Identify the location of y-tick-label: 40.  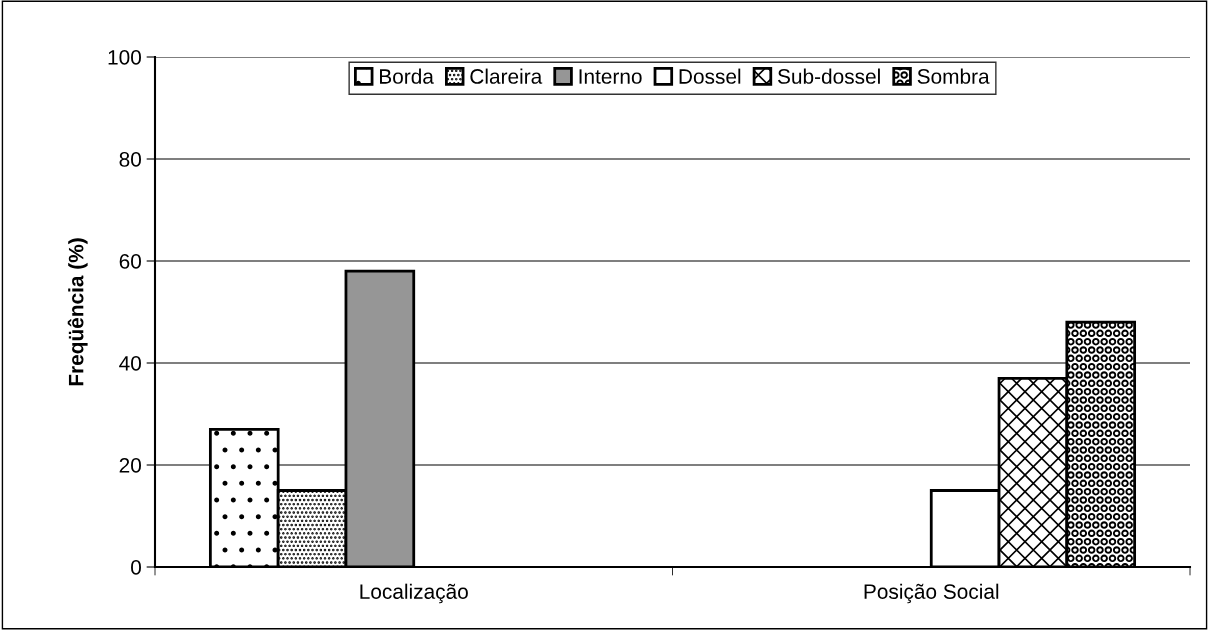
(130, 363).